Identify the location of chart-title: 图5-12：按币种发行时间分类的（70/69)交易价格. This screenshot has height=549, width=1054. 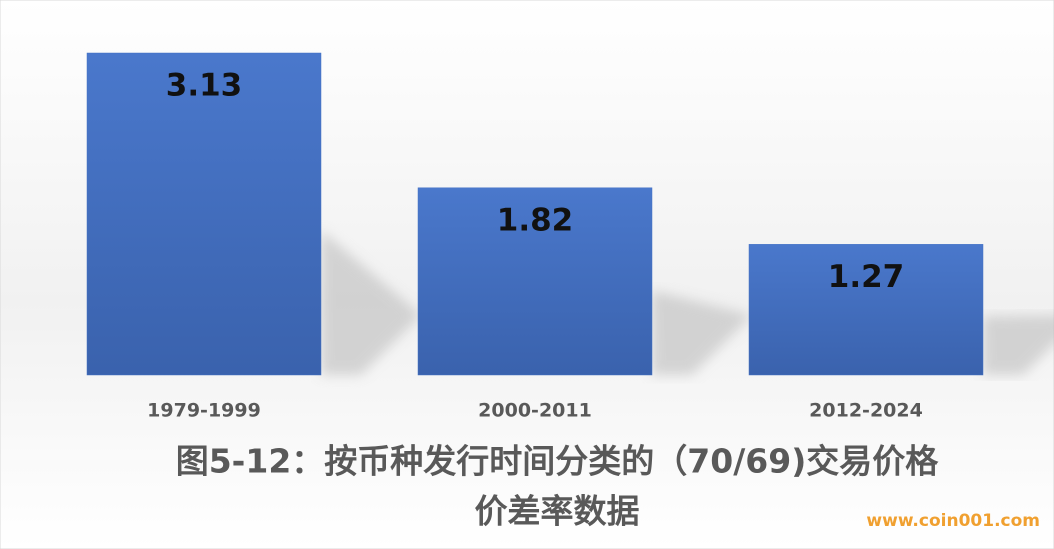
(558, 461).